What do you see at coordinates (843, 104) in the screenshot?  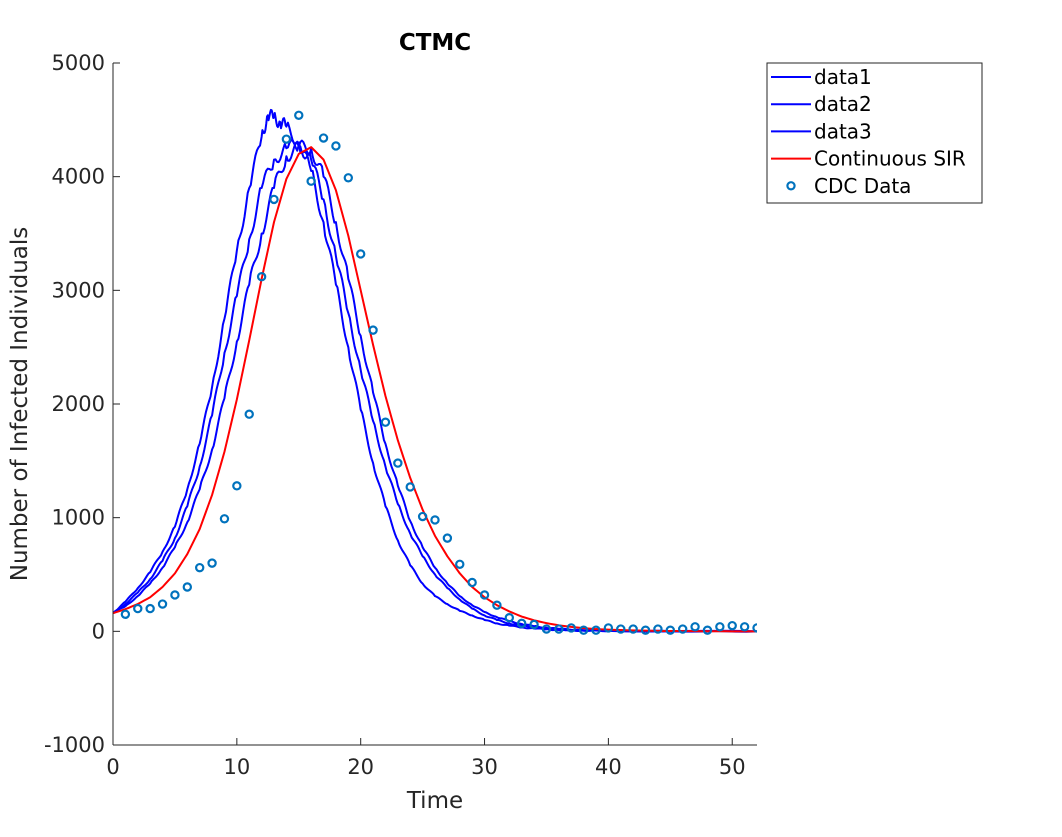 I see `legend-label-data2: data2` at bounding box center [843, 104].